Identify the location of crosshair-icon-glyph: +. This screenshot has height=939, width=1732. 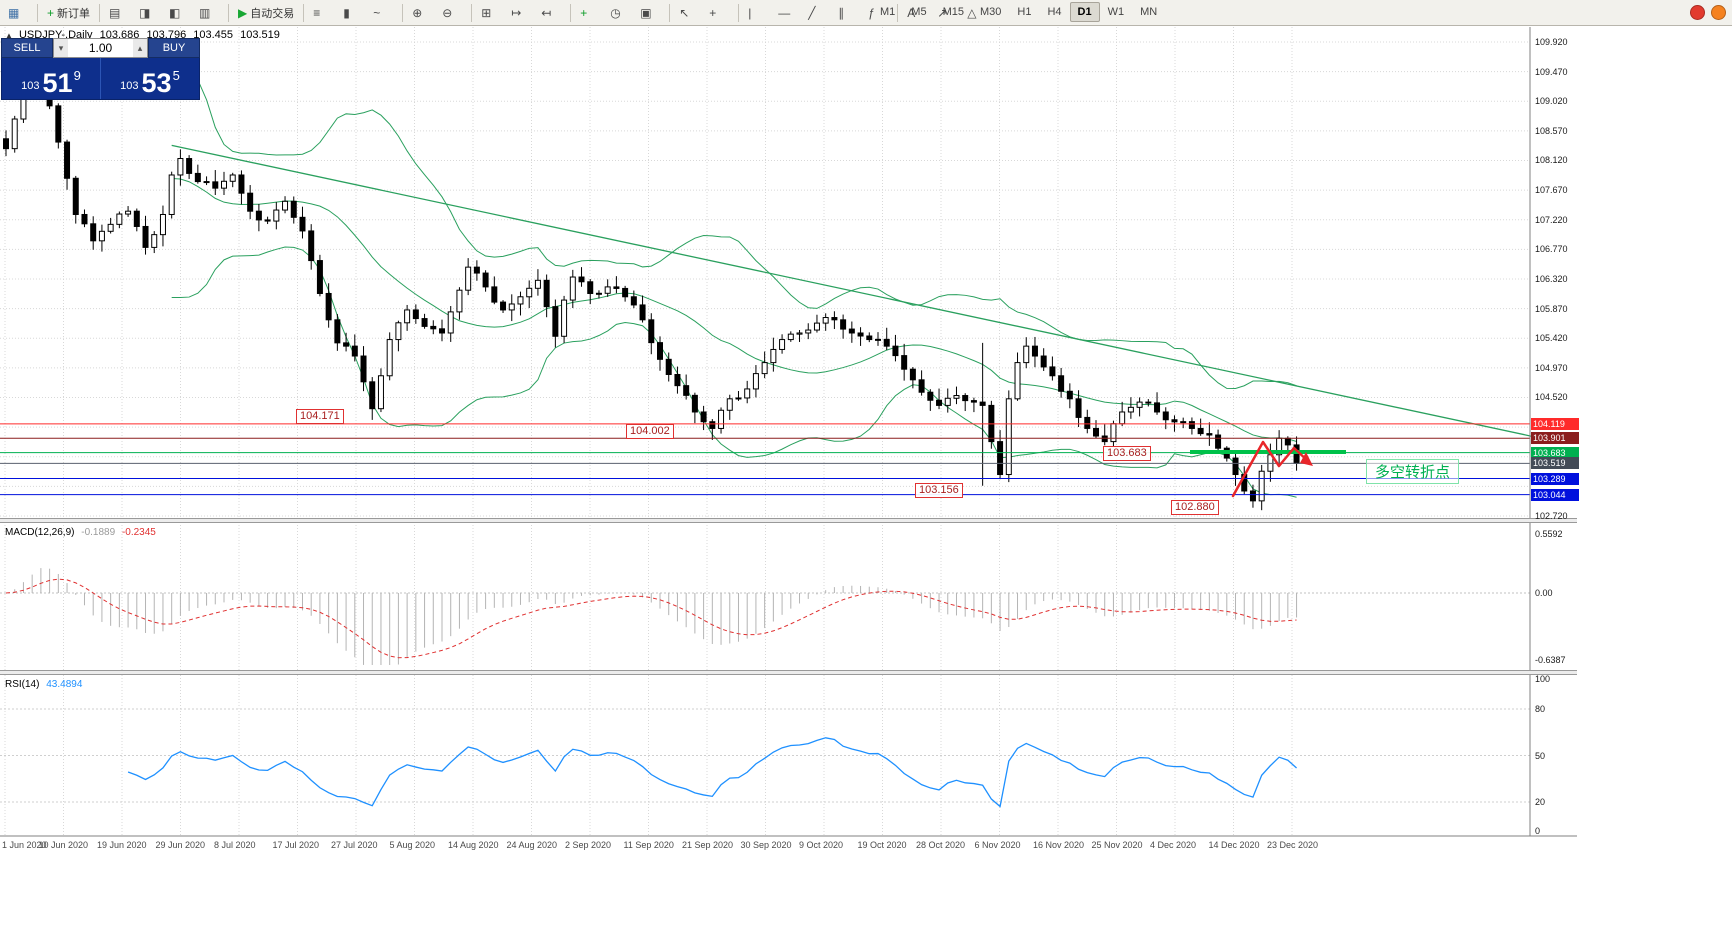
(713, 12).